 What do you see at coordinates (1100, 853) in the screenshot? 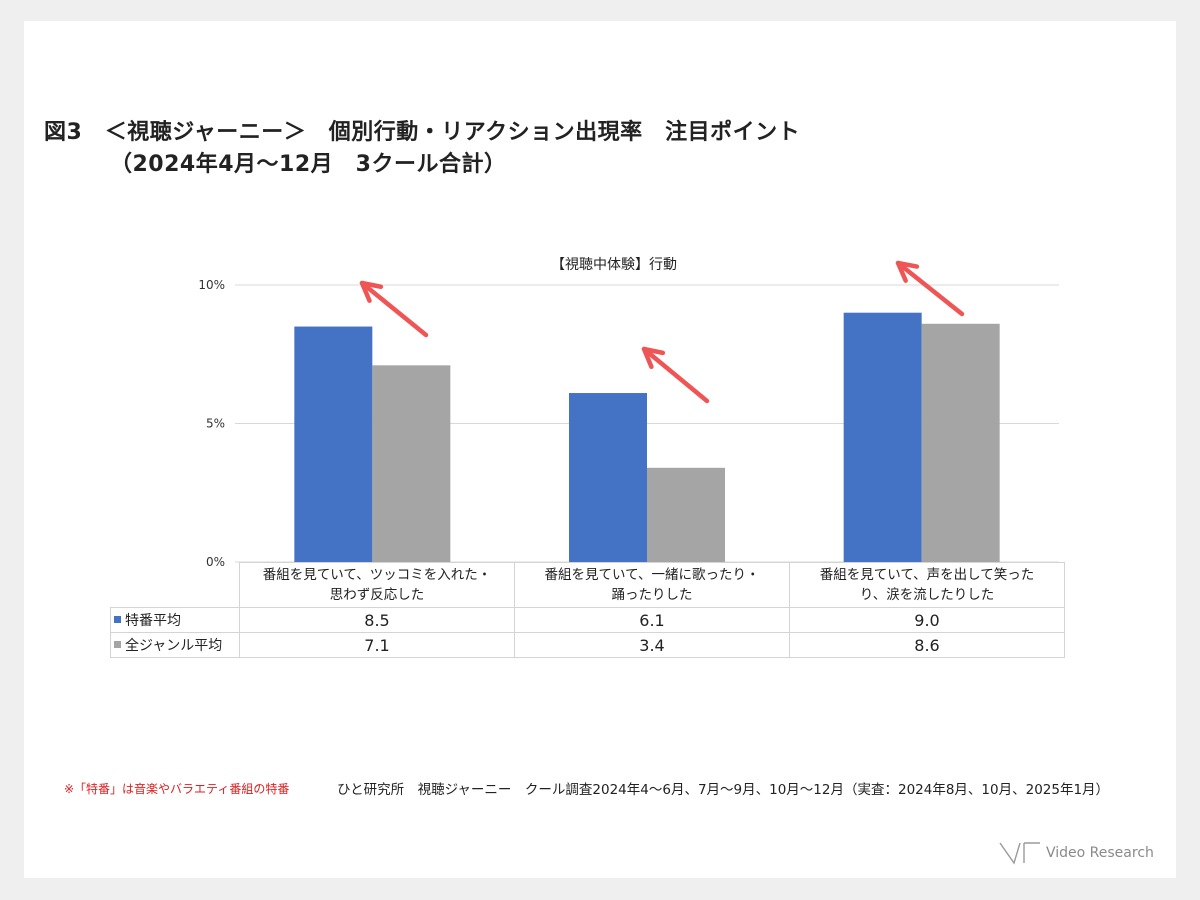
I see `brand-name: Video Research` at bounding box center [1100, 853].